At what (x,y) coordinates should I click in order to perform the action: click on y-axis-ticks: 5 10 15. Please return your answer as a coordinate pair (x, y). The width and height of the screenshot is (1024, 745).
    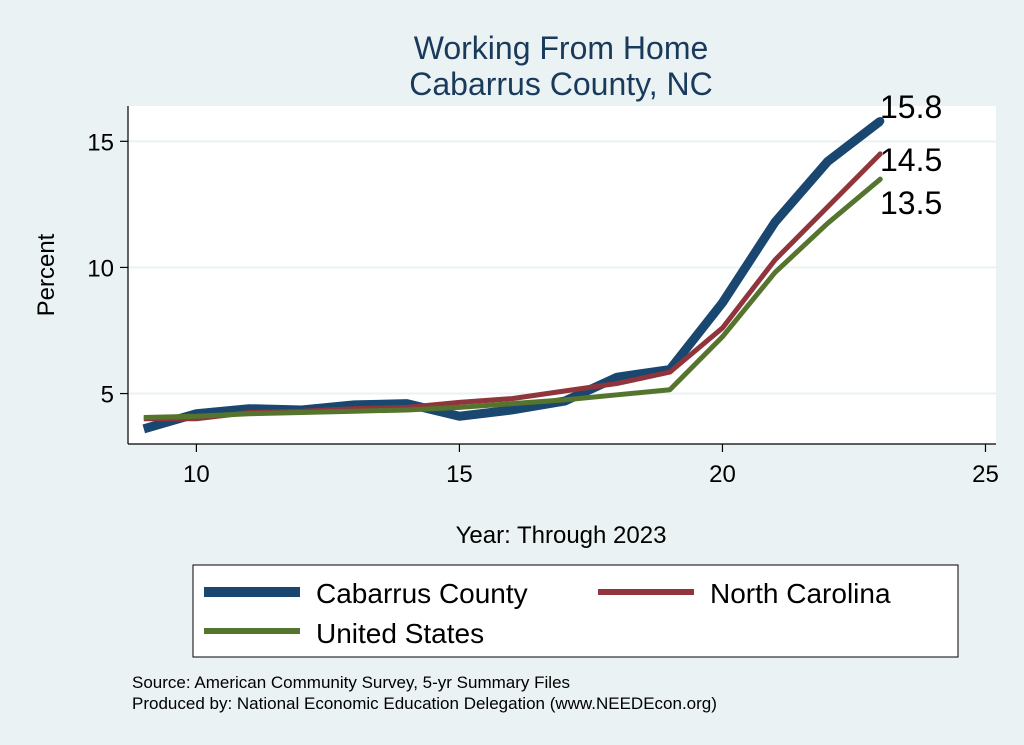
    Looking at the image, I should click on (107, 269).